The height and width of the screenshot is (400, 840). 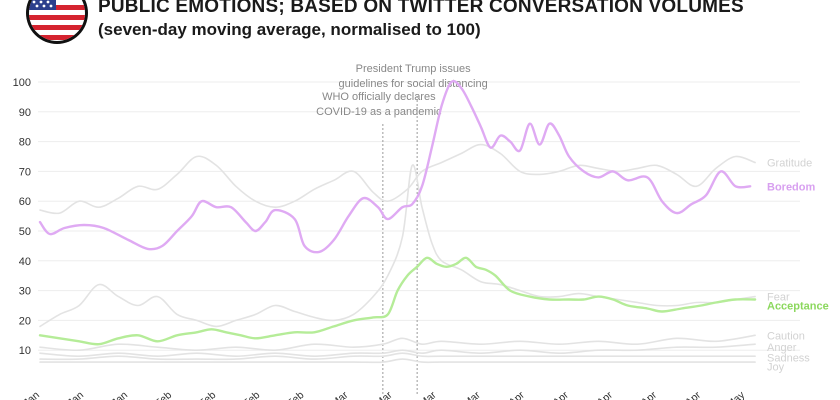 What do you see at coordinates (25, 143) in the screenshot?
I see `y-tick-label: 80` at bounding box center [25, 143].